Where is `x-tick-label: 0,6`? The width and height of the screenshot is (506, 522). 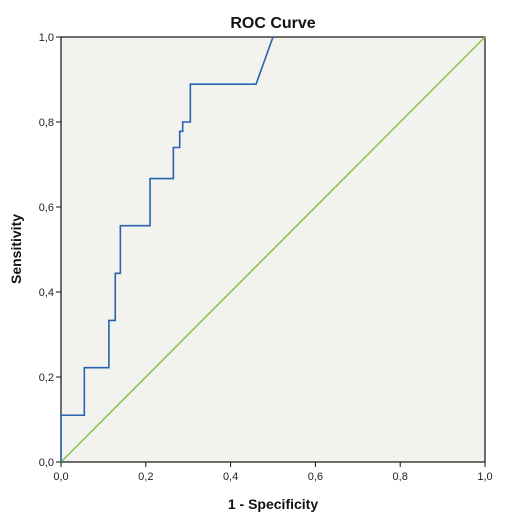
x-tick-label: 0,6 is located at coordinates (315, 477).